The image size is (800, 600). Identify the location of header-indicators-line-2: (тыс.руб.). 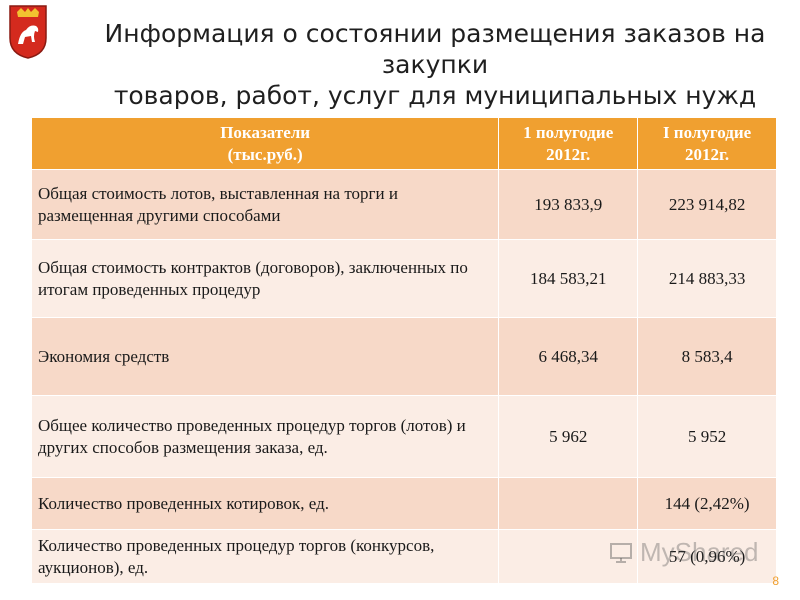
(265, 154).